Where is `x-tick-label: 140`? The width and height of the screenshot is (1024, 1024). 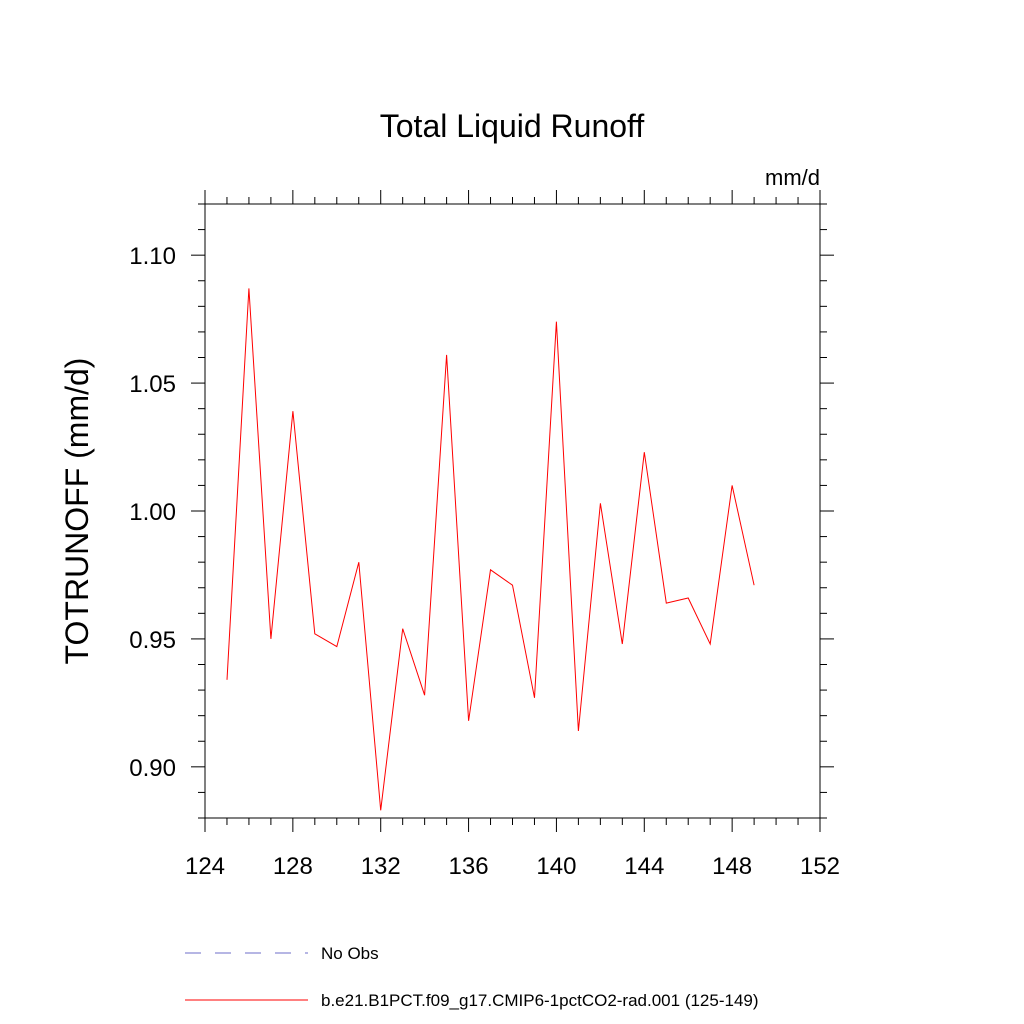 x-tick-label: 140 is located at coordinates (556, 866).